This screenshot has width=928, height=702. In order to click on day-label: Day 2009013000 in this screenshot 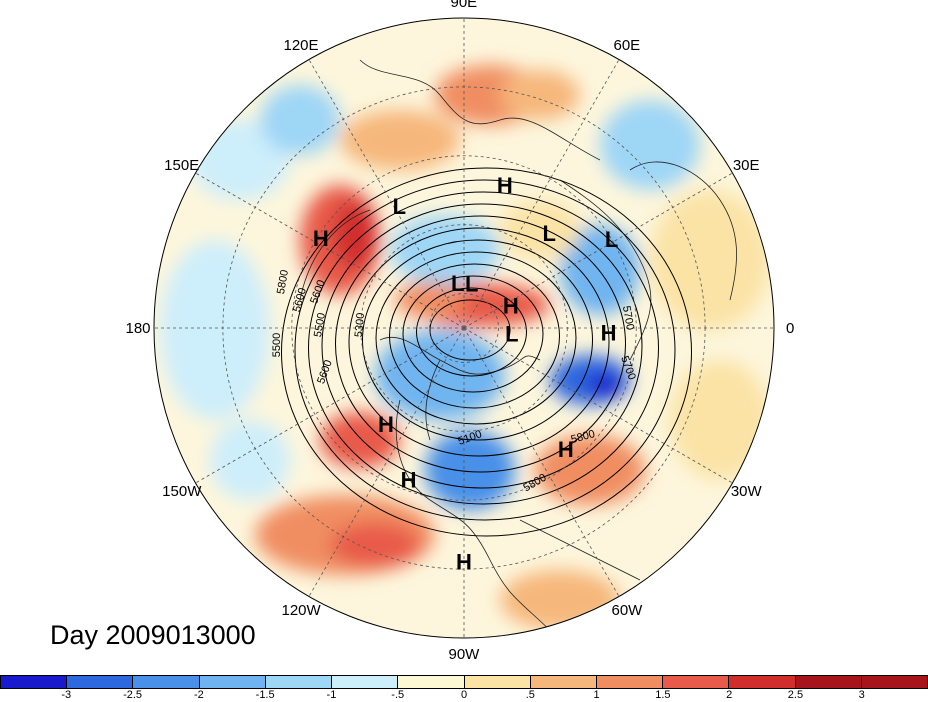, I will do `click(153, 635)`.